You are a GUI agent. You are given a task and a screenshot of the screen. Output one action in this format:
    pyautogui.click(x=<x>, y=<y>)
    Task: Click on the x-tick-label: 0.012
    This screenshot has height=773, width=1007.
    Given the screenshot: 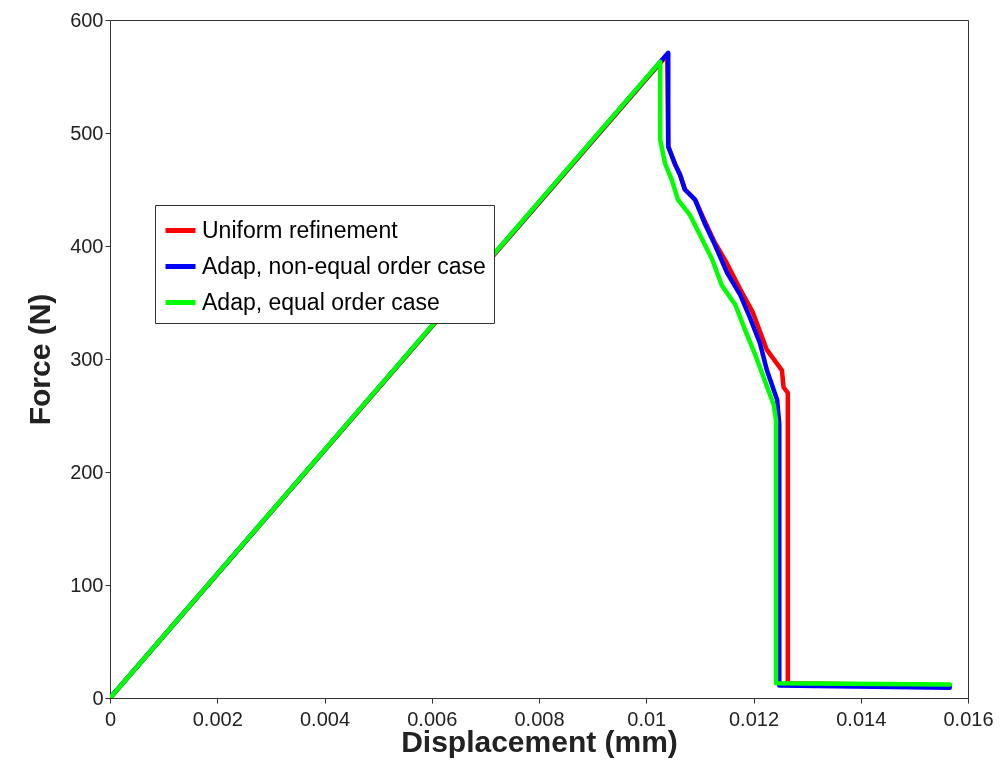 What is the action you would take?
    pyautogui.click(x=754, y=718)
    